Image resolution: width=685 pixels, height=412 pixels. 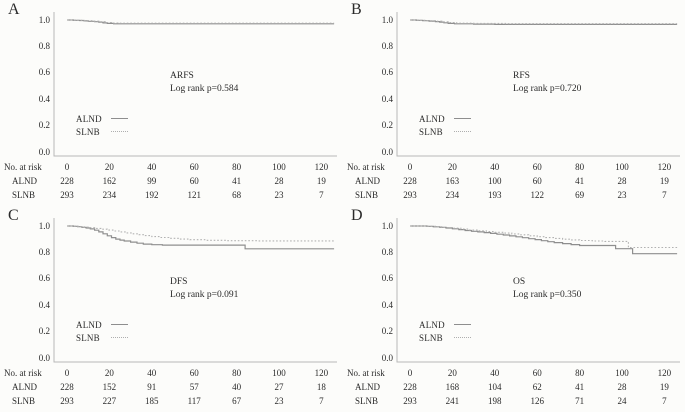 What do you see at coordinates (547, 83) in the screenshot?
I see `annotation-rfs: RFS Log rank p=0.720` at bounding box center [547, 83].